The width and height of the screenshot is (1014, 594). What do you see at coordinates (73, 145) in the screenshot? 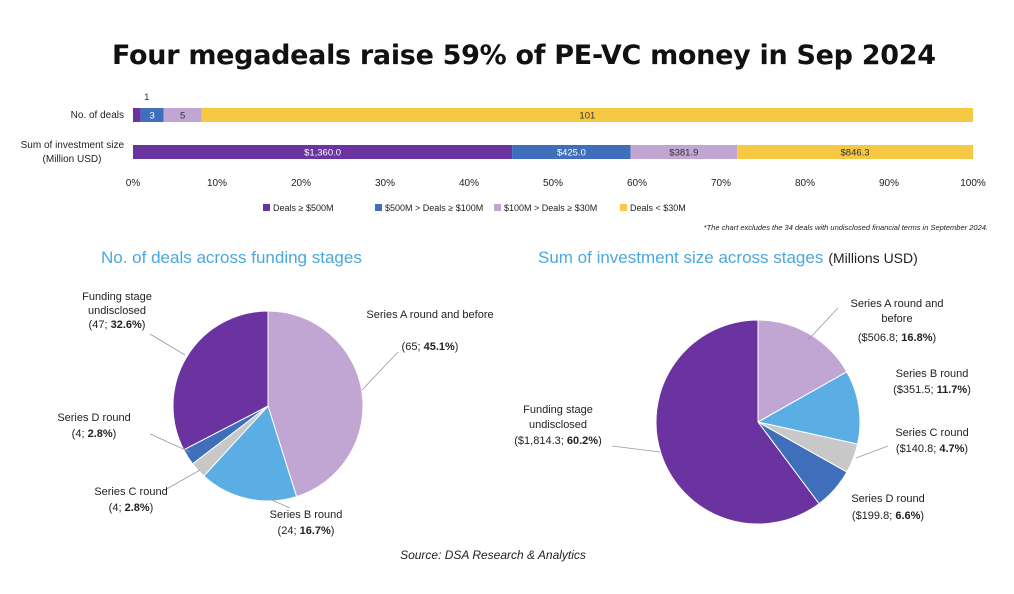
I see `bar-category-label: Sum of investment size` at bounding box center [73, 145].